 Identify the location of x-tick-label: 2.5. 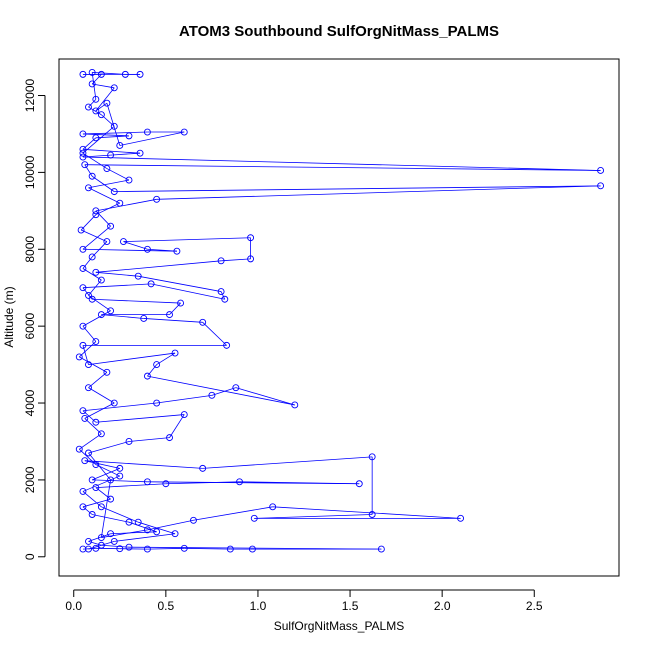
(534, 606).